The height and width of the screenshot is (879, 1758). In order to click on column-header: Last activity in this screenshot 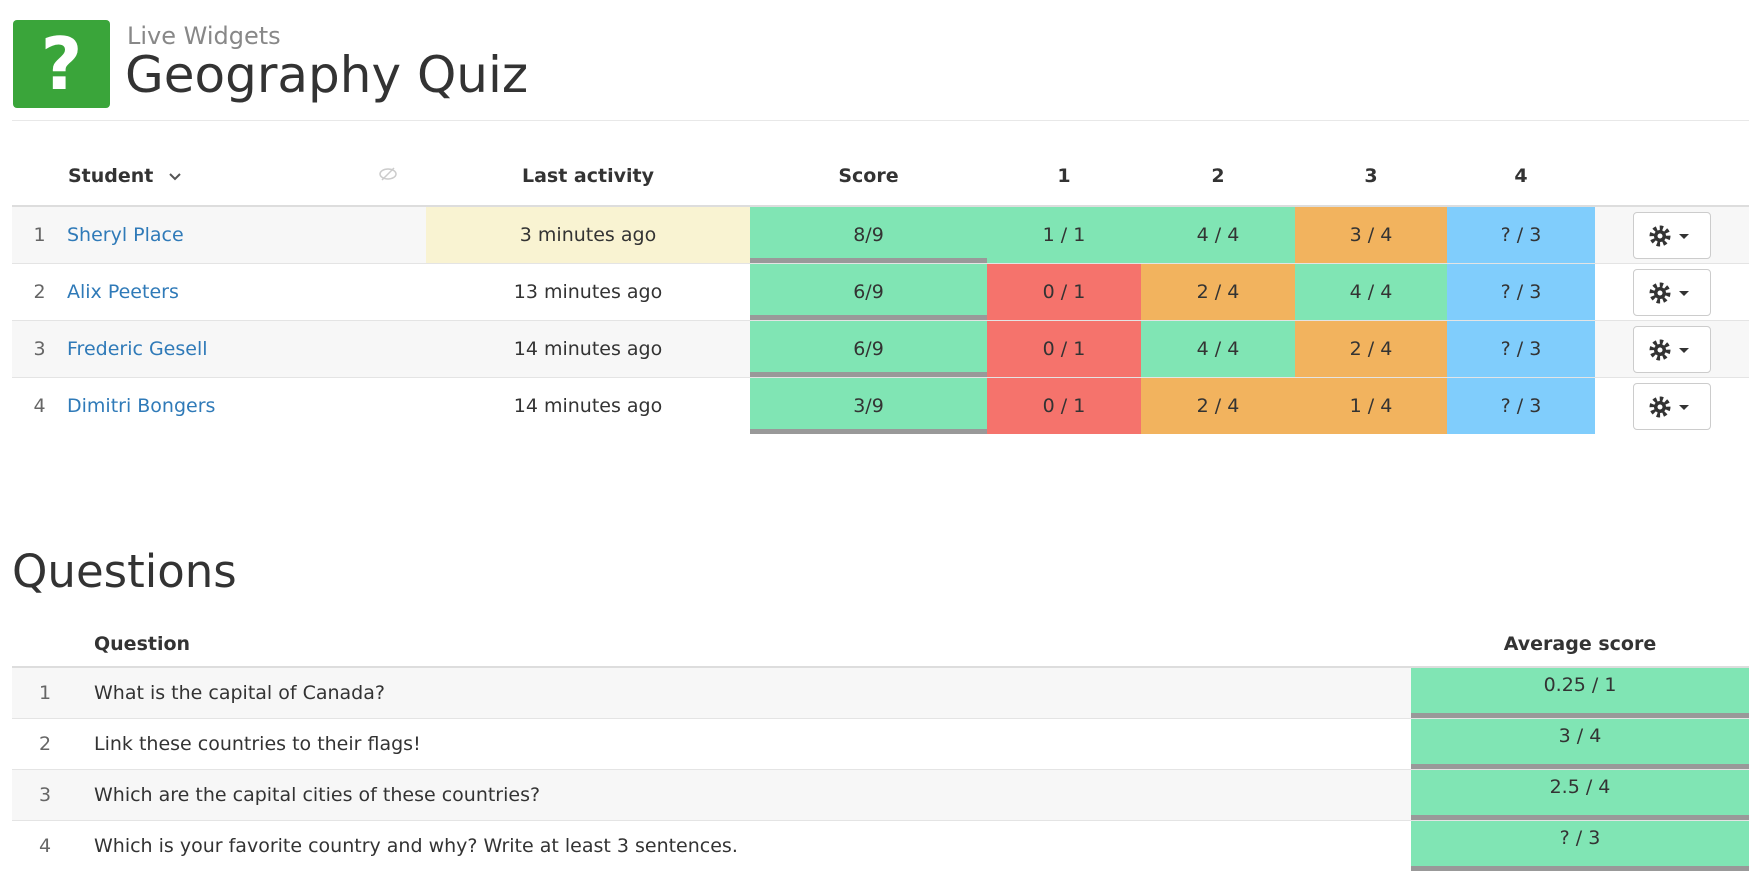, I will do `click(588, 176)`.